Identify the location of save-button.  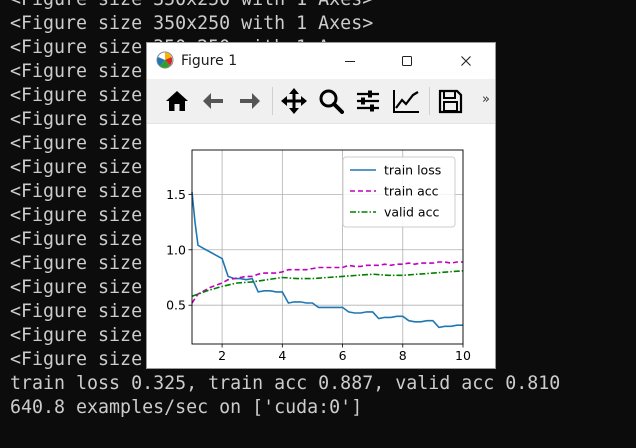
(450, 101).